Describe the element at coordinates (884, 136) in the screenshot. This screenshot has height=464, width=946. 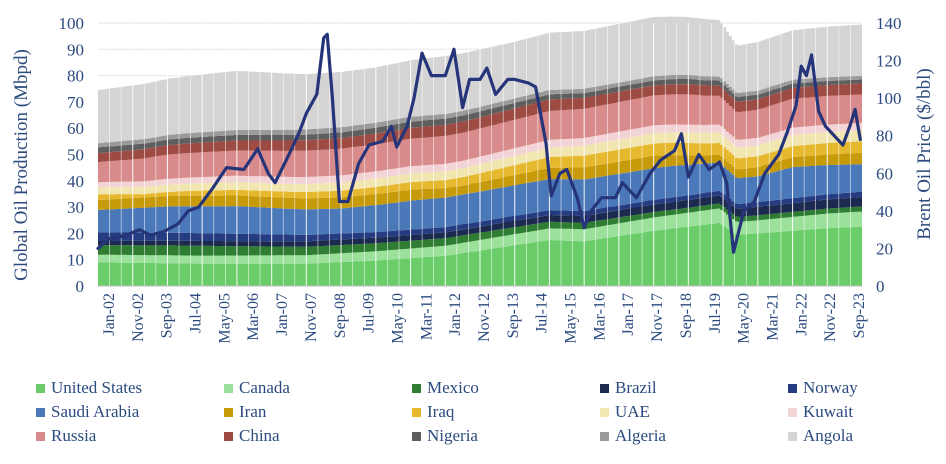
I see `y2-tick-label: 80` at that location.